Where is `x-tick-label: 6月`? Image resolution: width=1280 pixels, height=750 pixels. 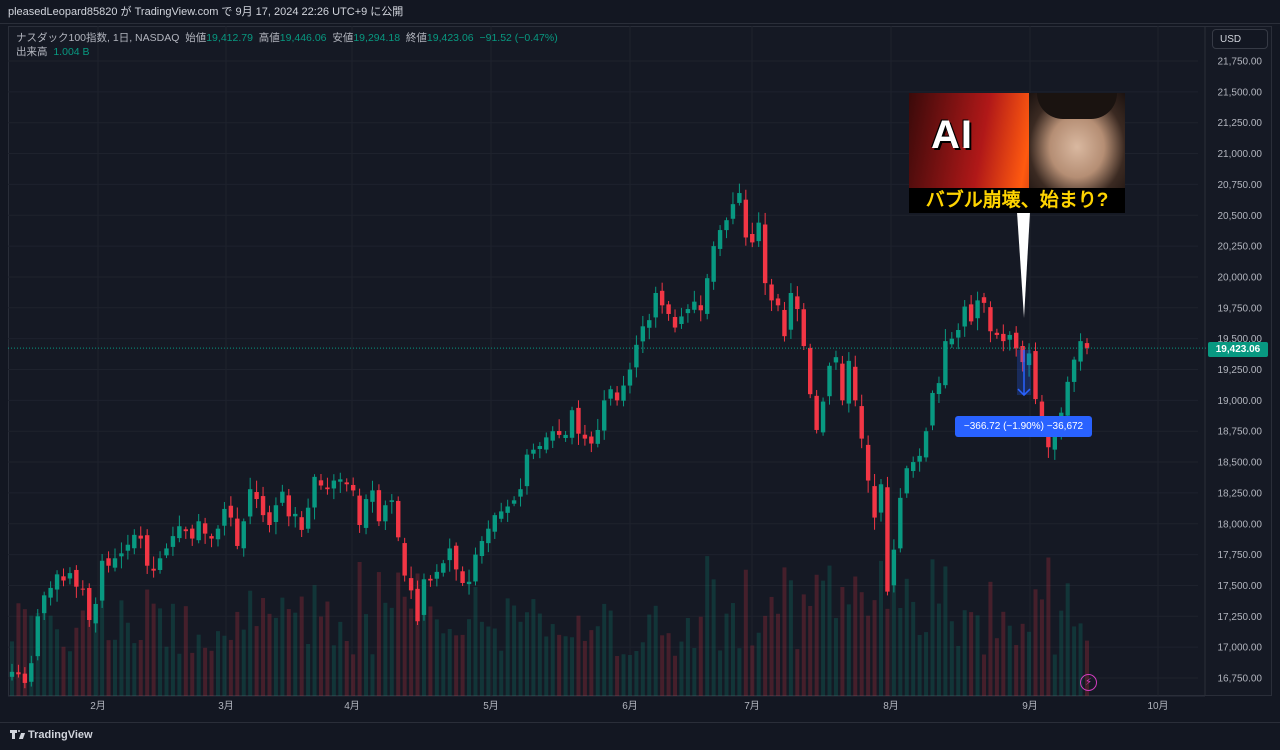
x-tick-label: 6月 is located at coordinates (630, 706).